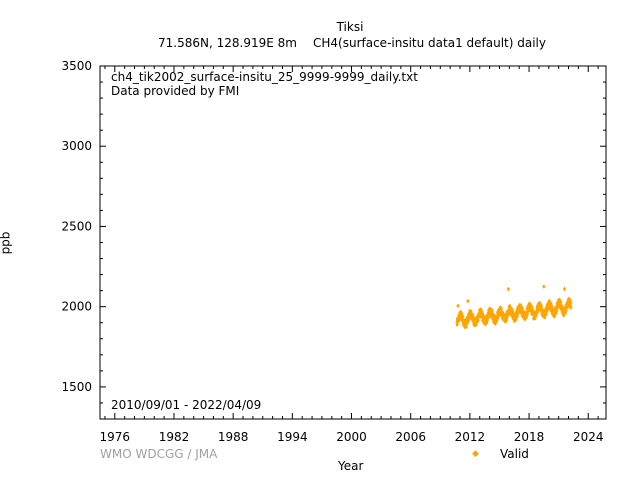 This screenshot has height=480, width=640. Describe the element at coordinates (175, 91) in the screenshot. I see `data-provider: Data provided by FMI` at that location.